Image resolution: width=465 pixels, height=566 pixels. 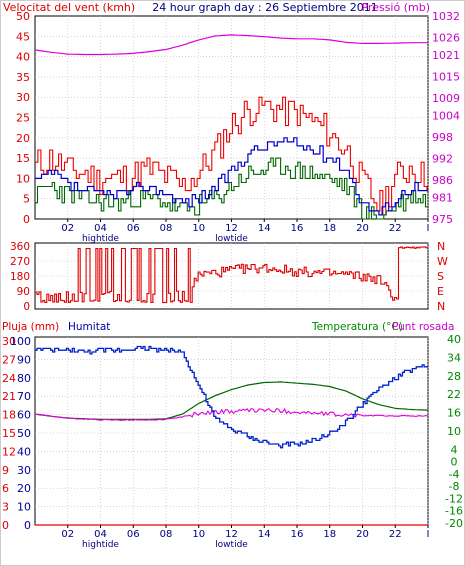 What do you see at coordinates (26, 199) in the screenshot?
I see `wind-speed-tick-label: 5` at bounding box center [26, 199].